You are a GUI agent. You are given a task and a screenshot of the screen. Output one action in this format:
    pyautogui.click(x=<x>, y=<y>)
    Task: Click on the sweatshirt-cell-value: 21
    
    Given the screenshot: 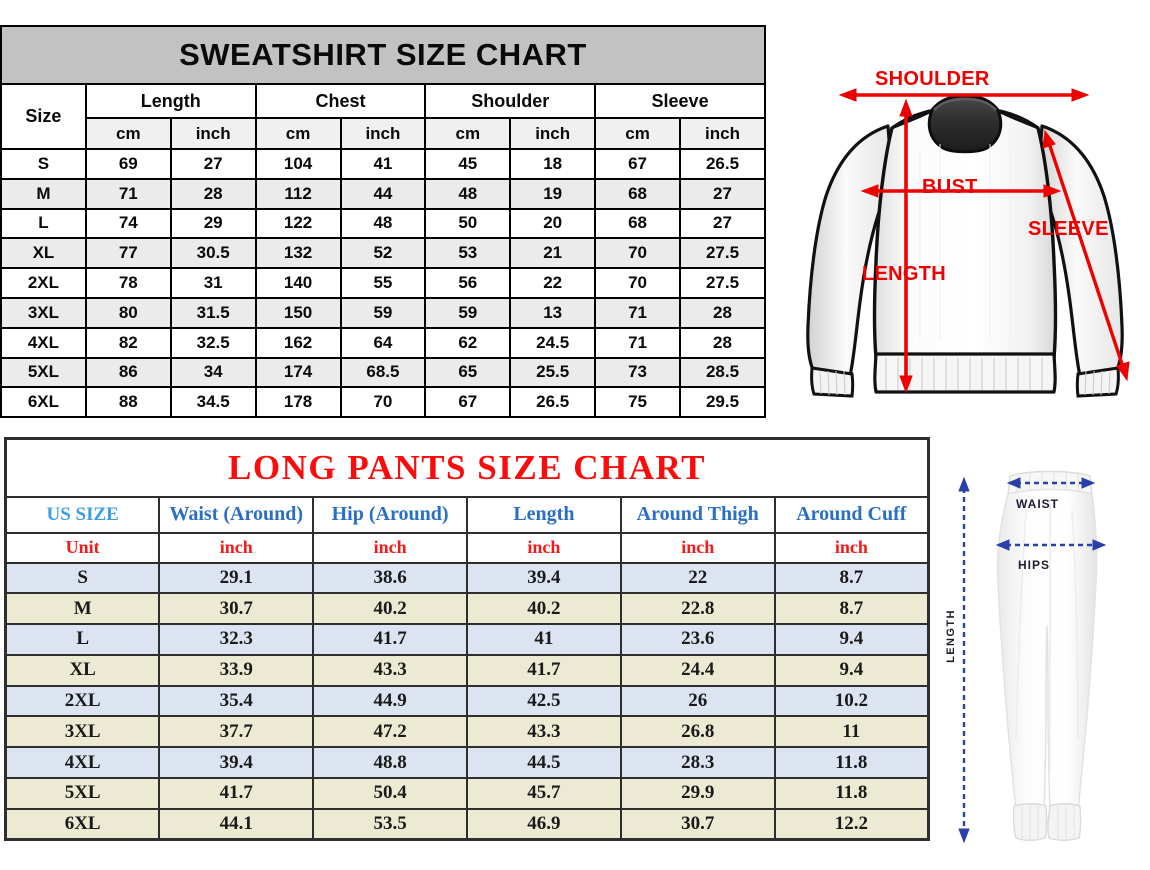 What is the action you would take?
    pyautogui.click(x=553, y=253)
    